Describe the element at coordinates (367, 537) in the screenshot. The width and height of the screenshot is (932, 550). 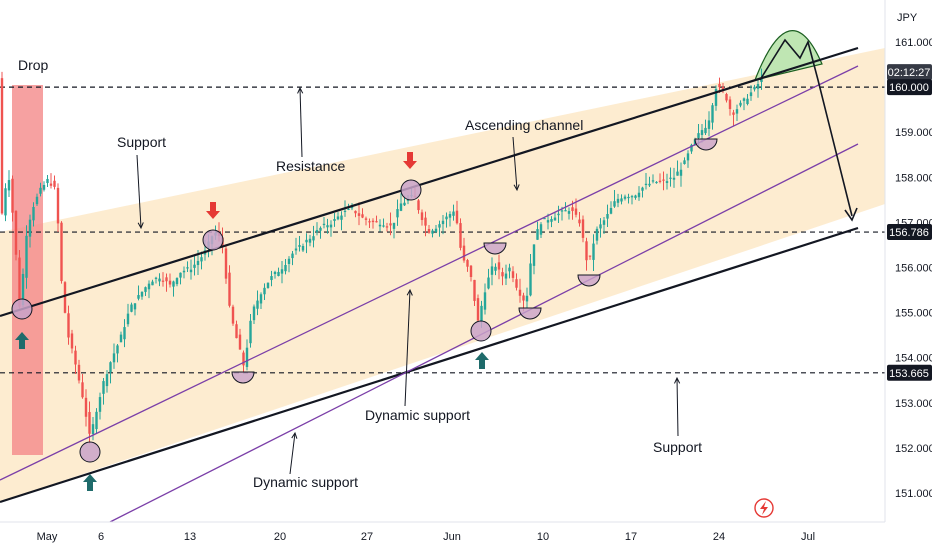
I see `x-tick-label: 27` at that location.